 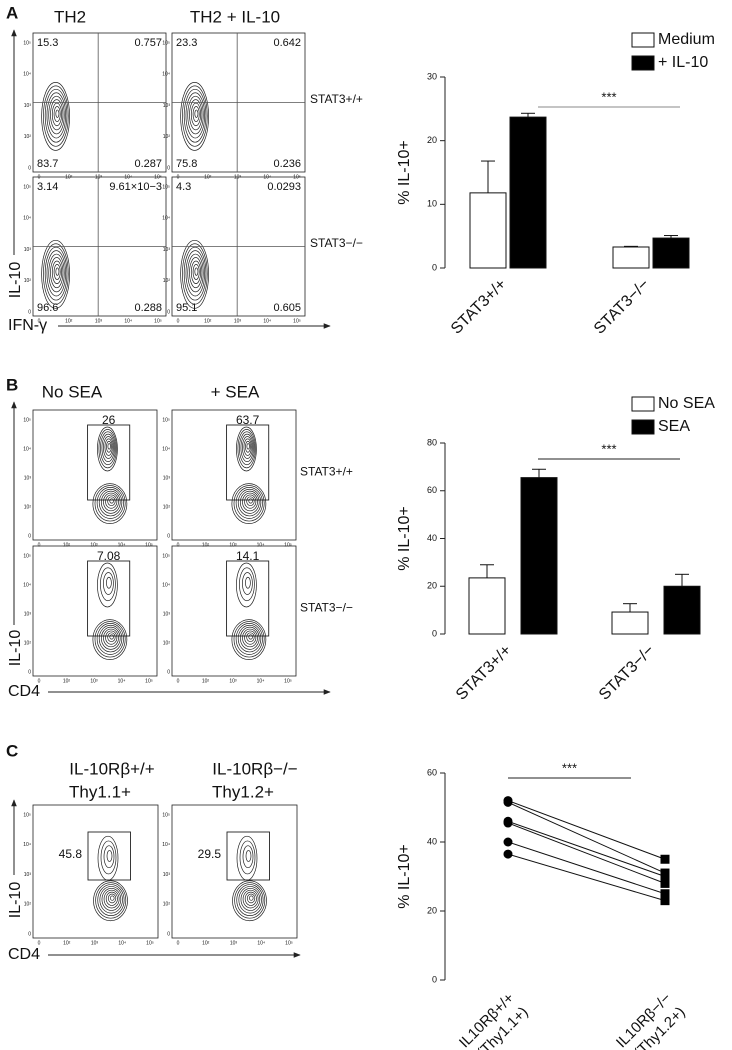 I want to click on legend-label: + IL-10, so click(x=683, y=62).